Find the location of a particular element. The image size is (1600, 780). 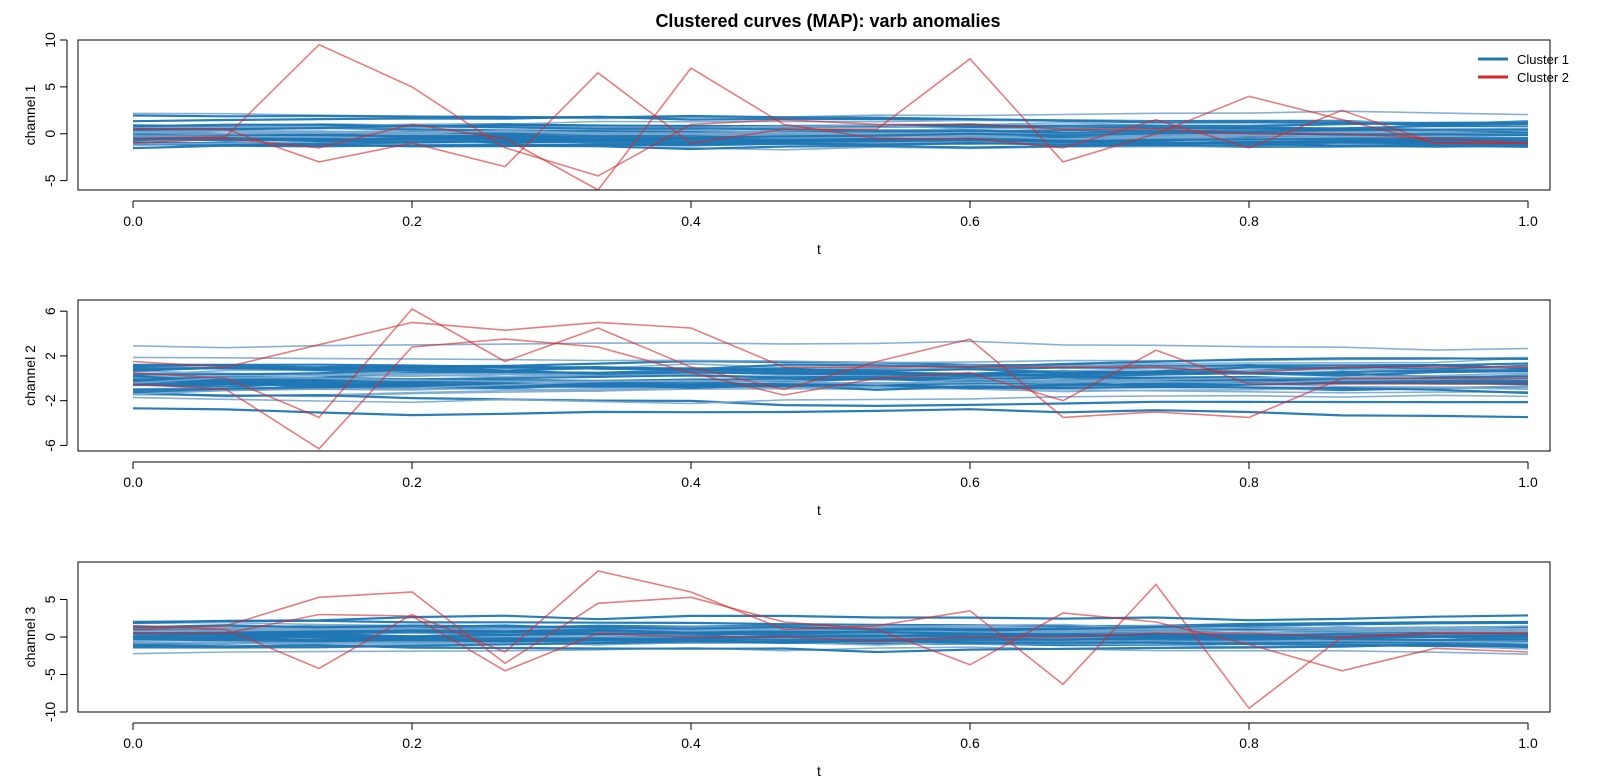

y-tick-label: -6 is located at coordinates (50, 445).